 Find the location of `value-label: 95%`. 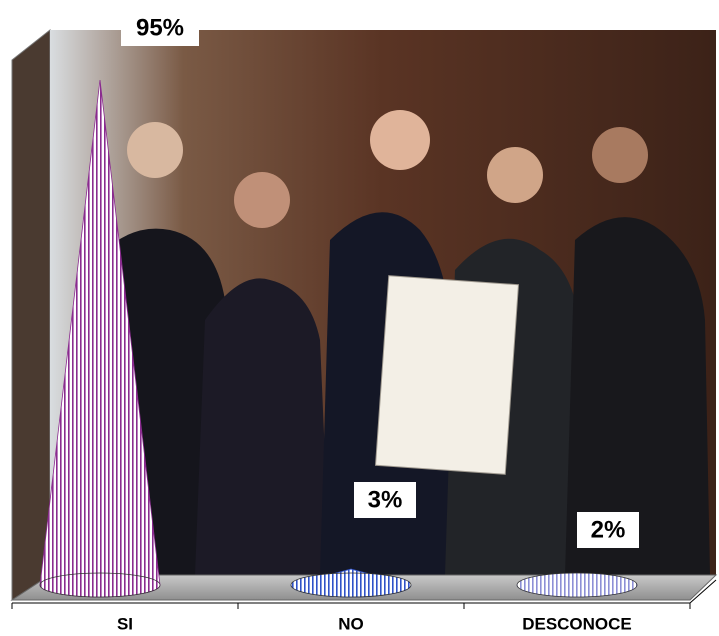

value-label: 95% is located at coordinates (160, 27).